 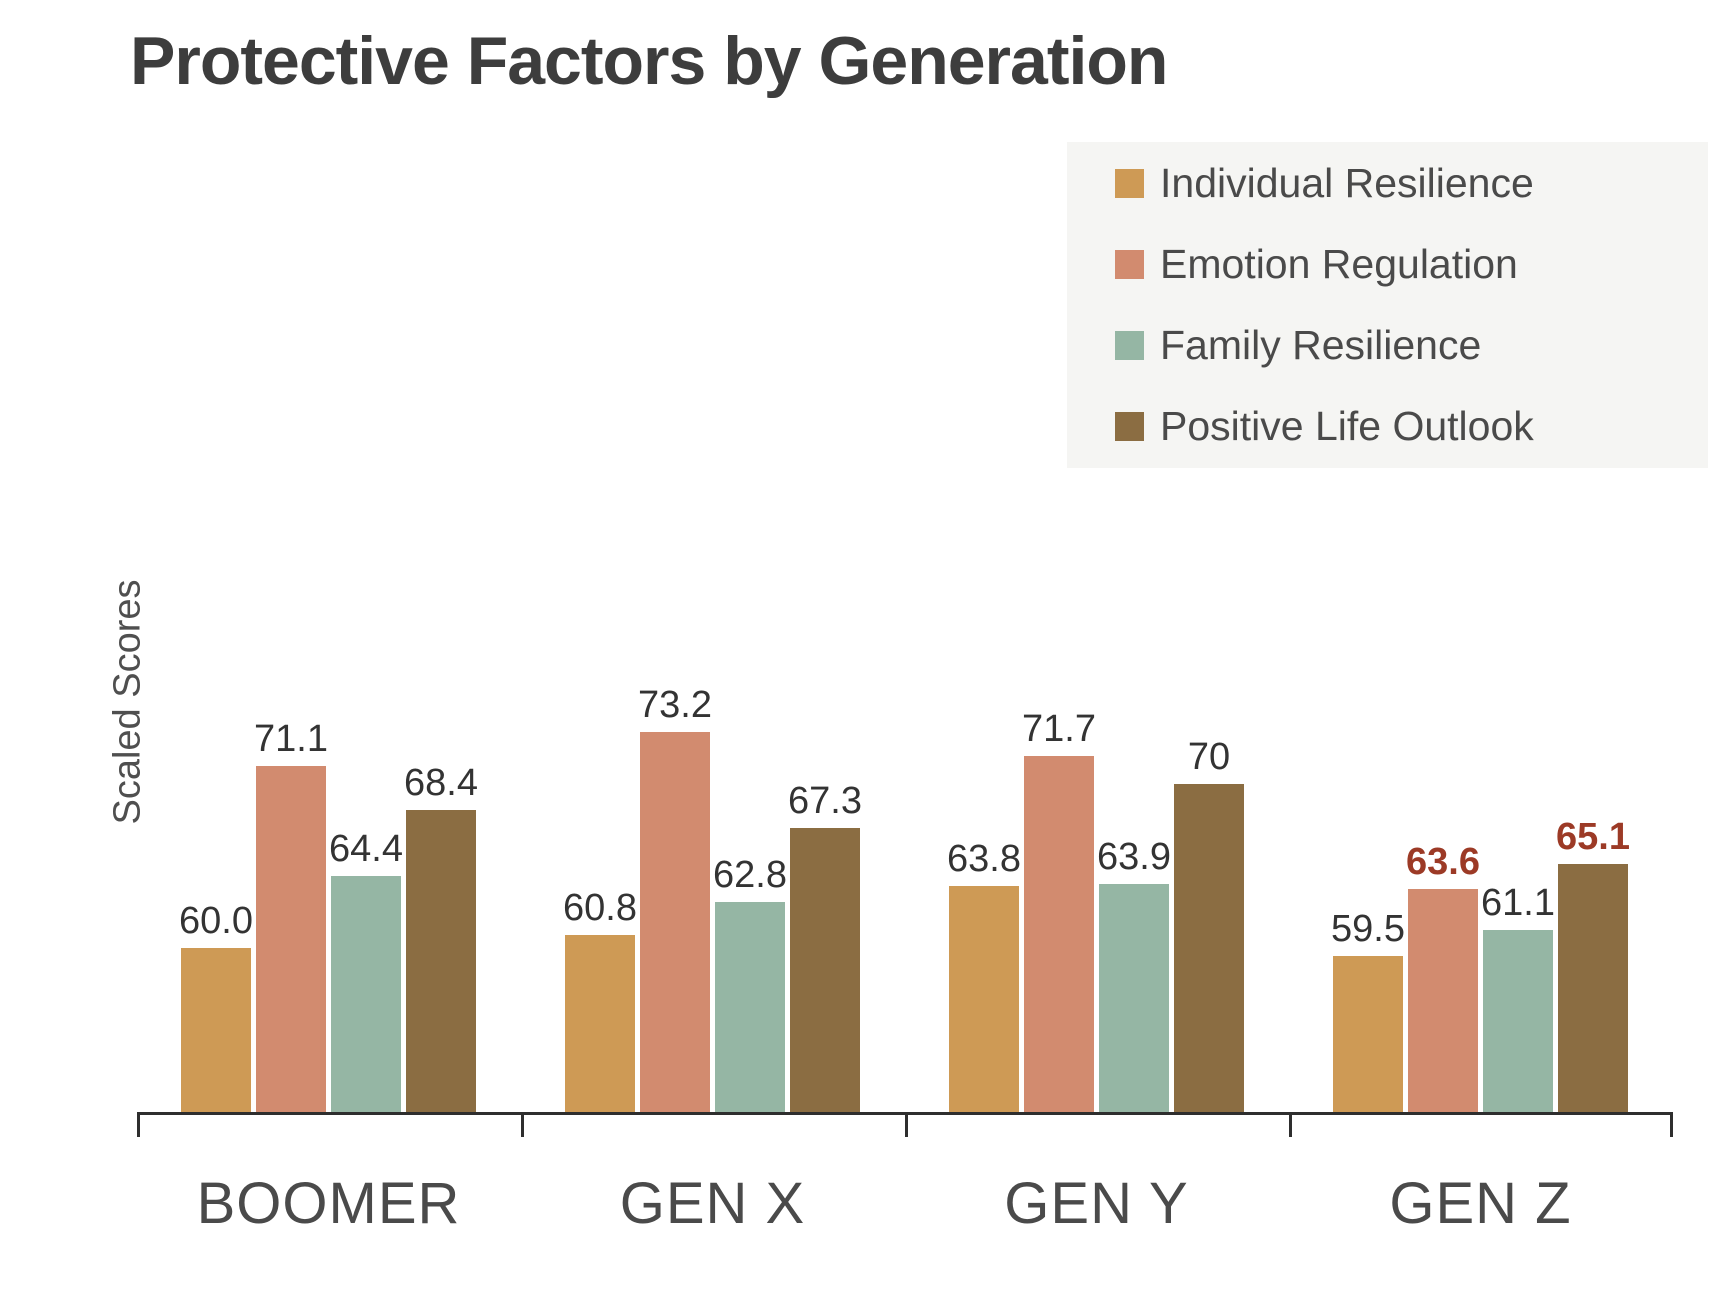 I want to click on bar-individual-resilience-gen-z, so click(x=1368, y=1034).